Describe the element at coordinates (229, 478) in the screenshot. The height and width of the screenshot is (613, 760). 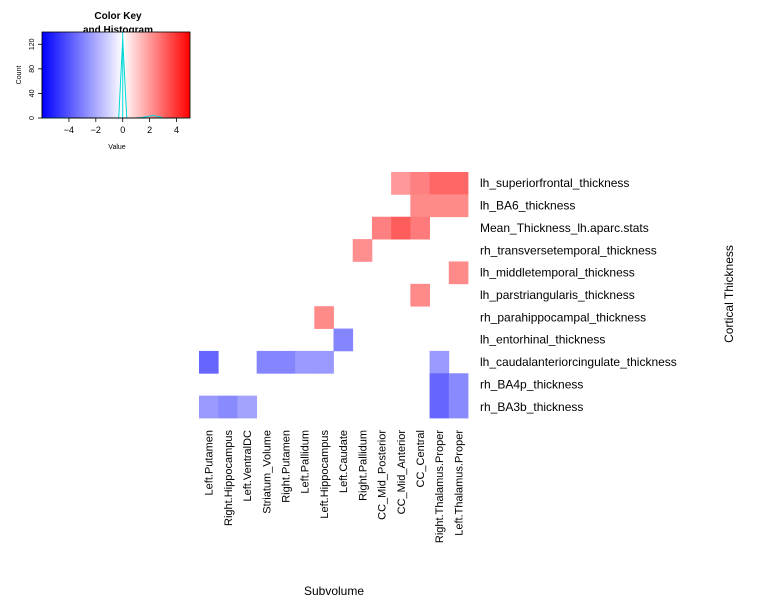
I see `column-label: Right.Hippocampus` at that location.